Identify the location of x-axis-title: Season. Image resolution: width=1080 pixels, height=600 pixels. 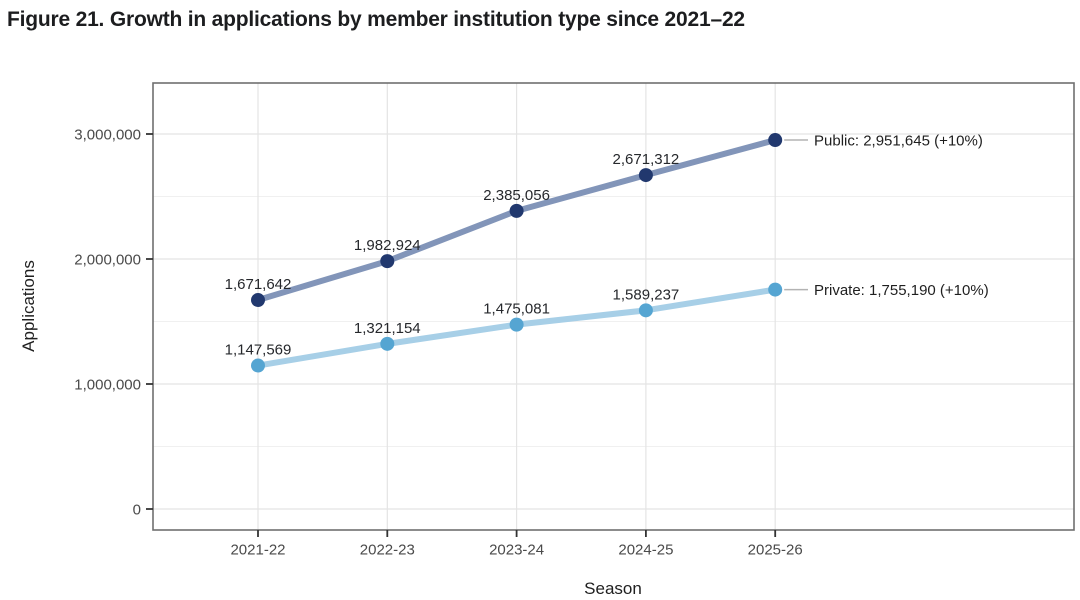
(613, 588).